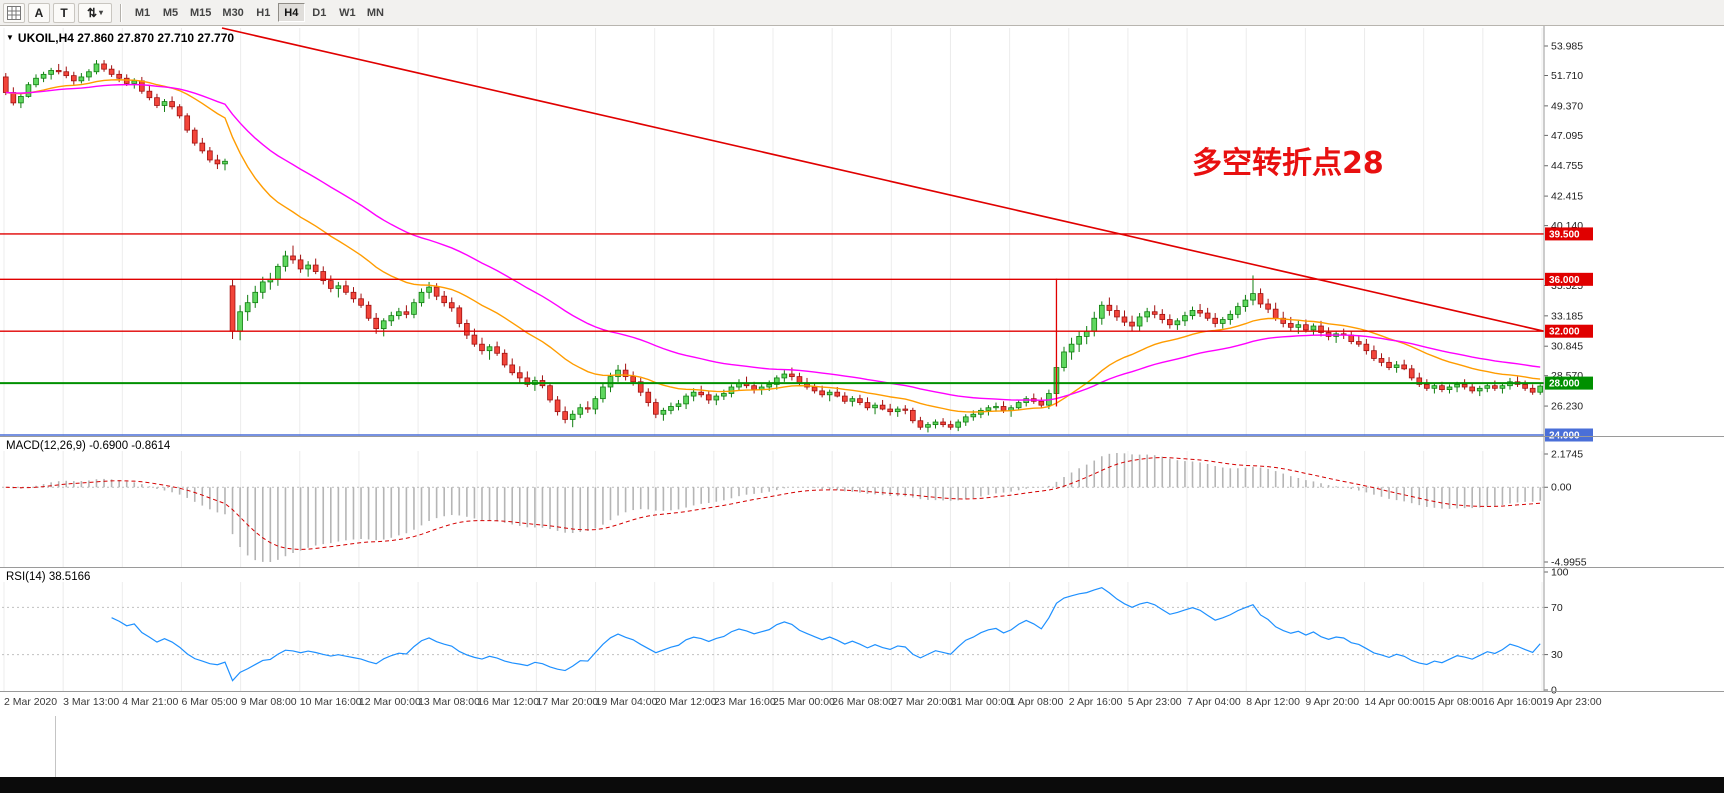 The height and width of the screenshot is (793, 1724). What do you see at coordinates (14, 12) in the screenshot?
I see `chart-profile-icon` at bounding box center [14, 12].